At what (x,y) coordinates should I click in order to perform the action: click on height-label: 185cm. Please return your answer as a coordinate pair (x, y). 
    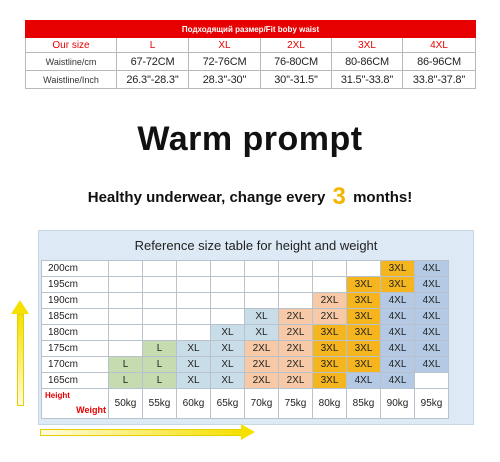
    Looking at the image, I should click on (75, 316).